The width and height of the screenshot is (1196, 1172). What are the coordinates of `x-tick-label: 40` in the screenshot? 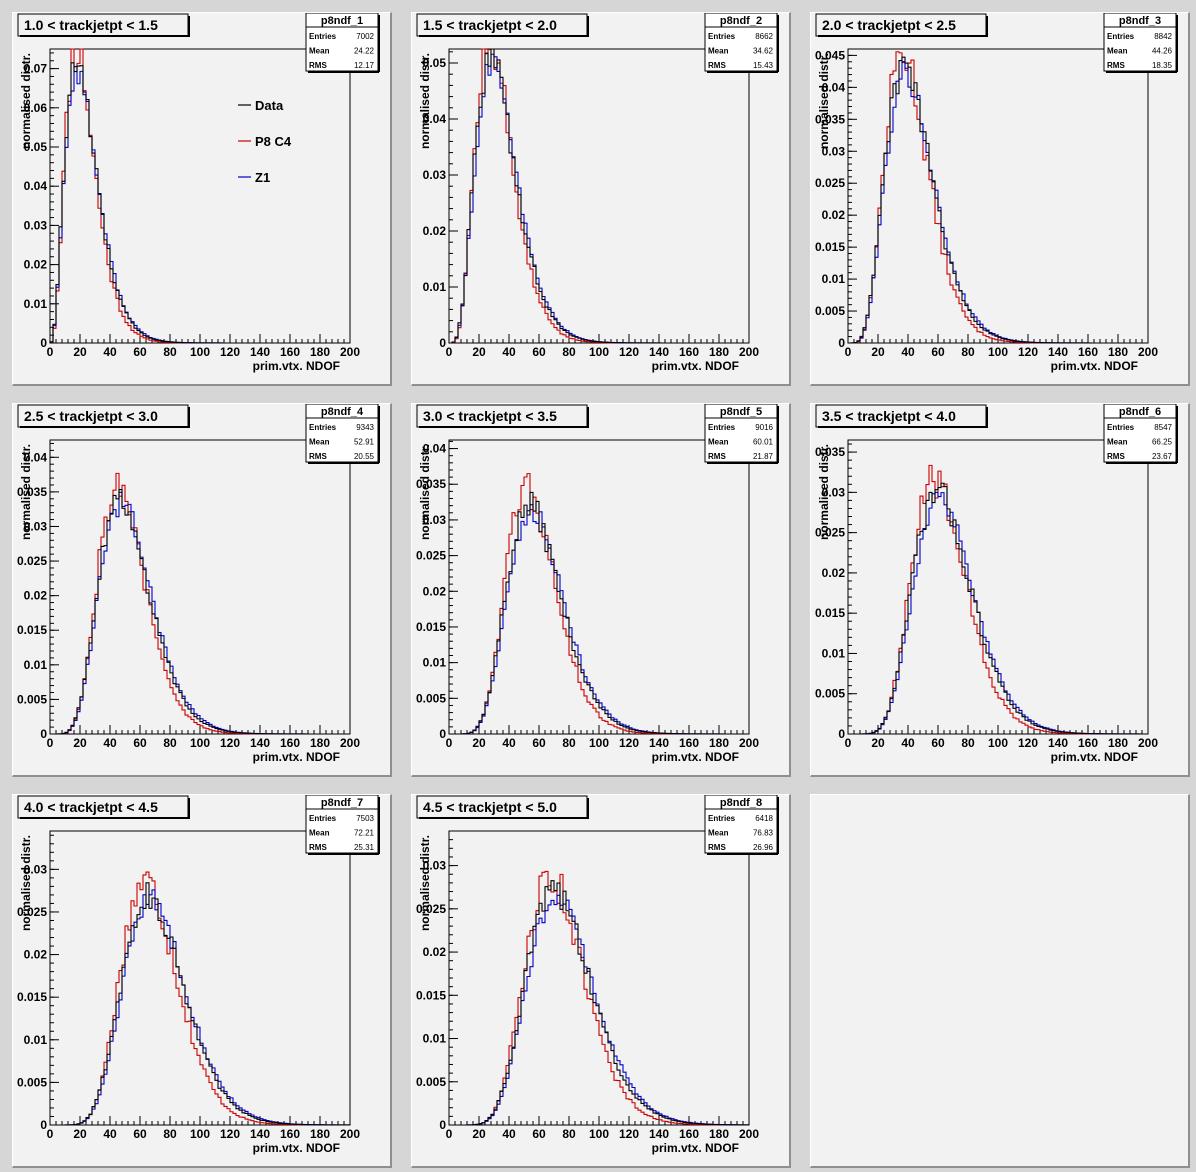 It's located at (509, 1134).